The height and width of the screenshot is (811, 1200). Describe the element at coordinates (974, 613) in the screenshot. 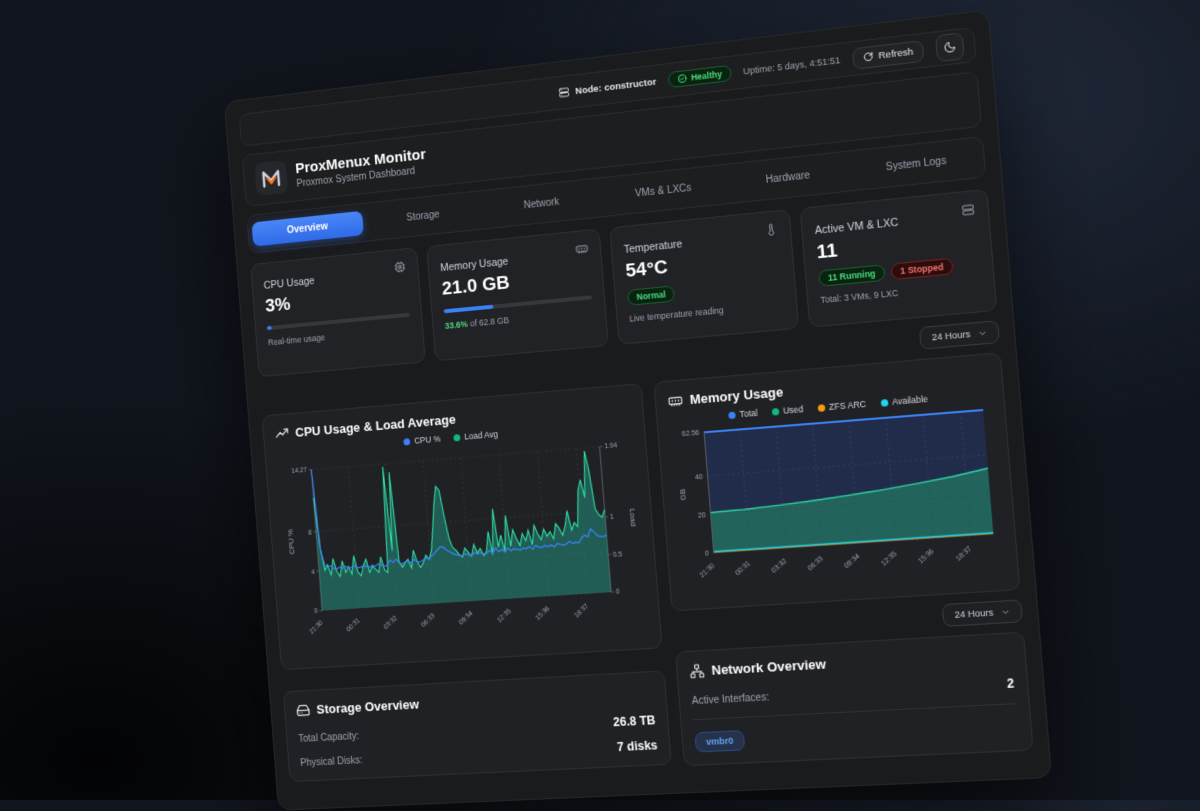

I see `memory-time-range-value: 24 Hours` at that location.